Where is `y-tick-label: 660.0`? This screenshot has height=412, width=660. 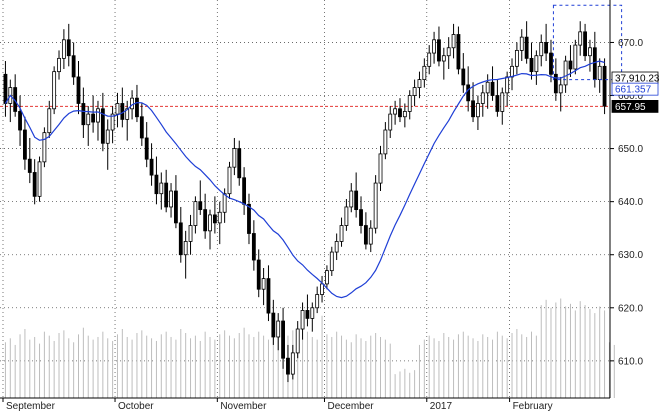 y-tick-label: 660.0 is located at coordinates (630, 96).